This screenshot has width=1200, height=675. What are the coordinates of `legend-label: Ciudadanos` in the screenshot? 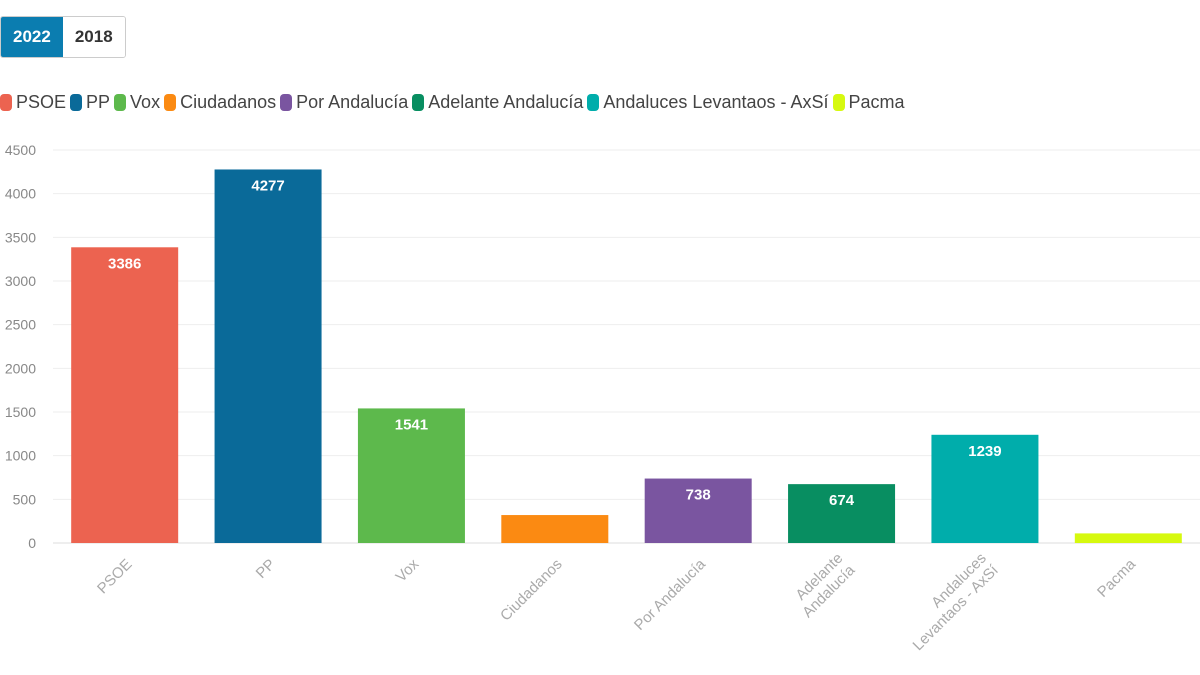 It's located at (228, 102).